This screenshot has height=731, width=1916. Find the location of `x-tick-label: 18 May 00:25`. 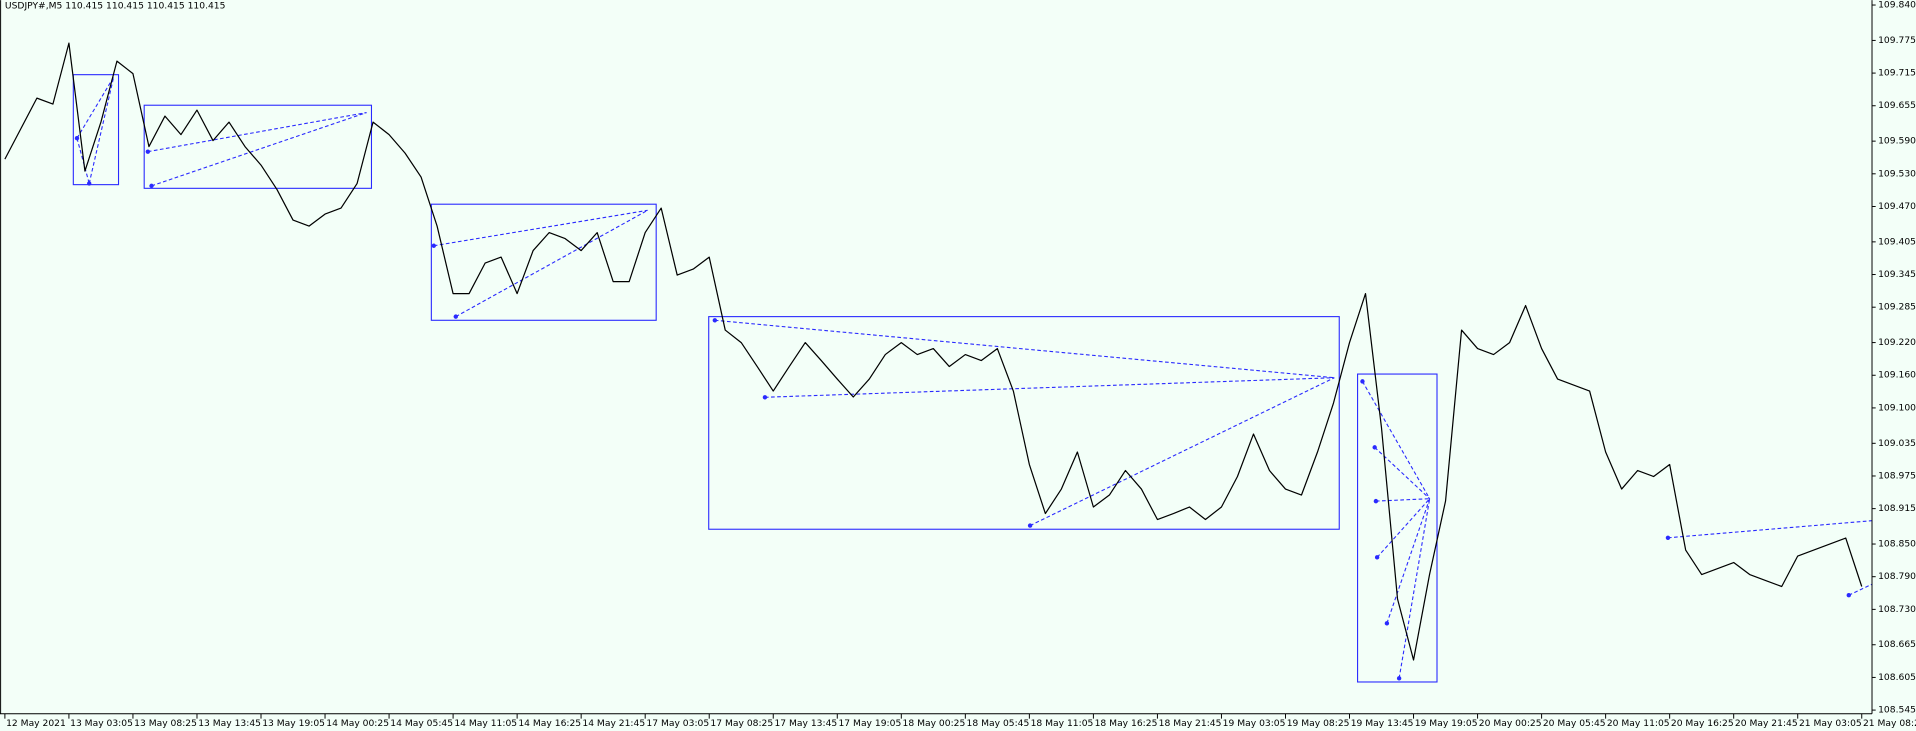

x-tick-label: 18 May 00:25 is located at coordinates (934, 723).